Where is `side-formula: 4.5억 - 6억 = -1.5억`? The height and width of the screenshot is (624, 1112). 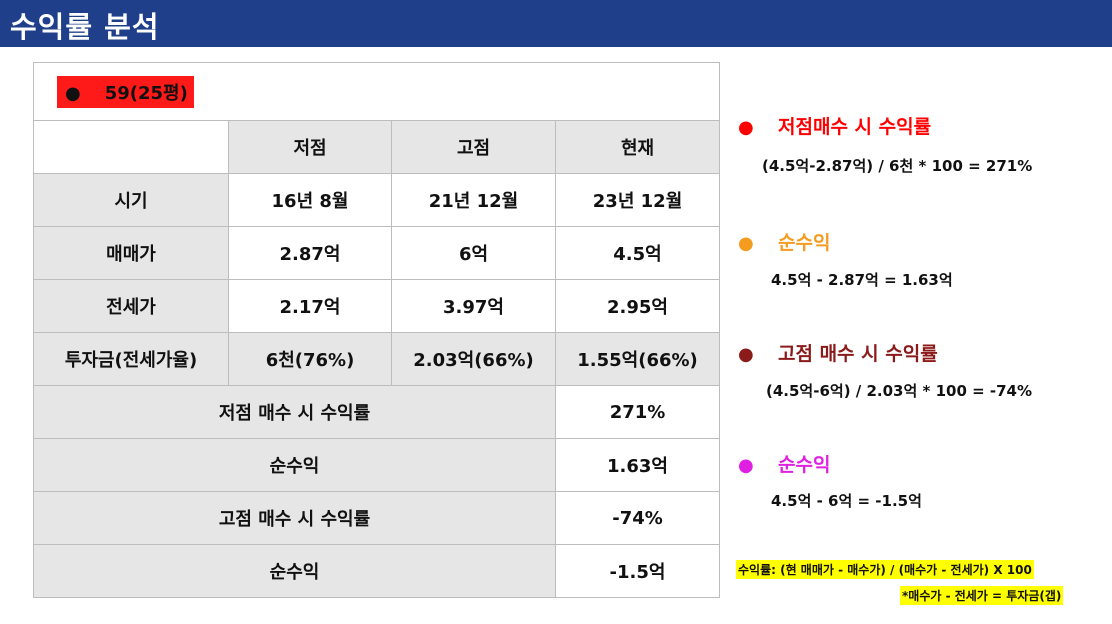 side-formula: 4.5억 - 6억 = -1.5억 is located at coordinates (846, 501).